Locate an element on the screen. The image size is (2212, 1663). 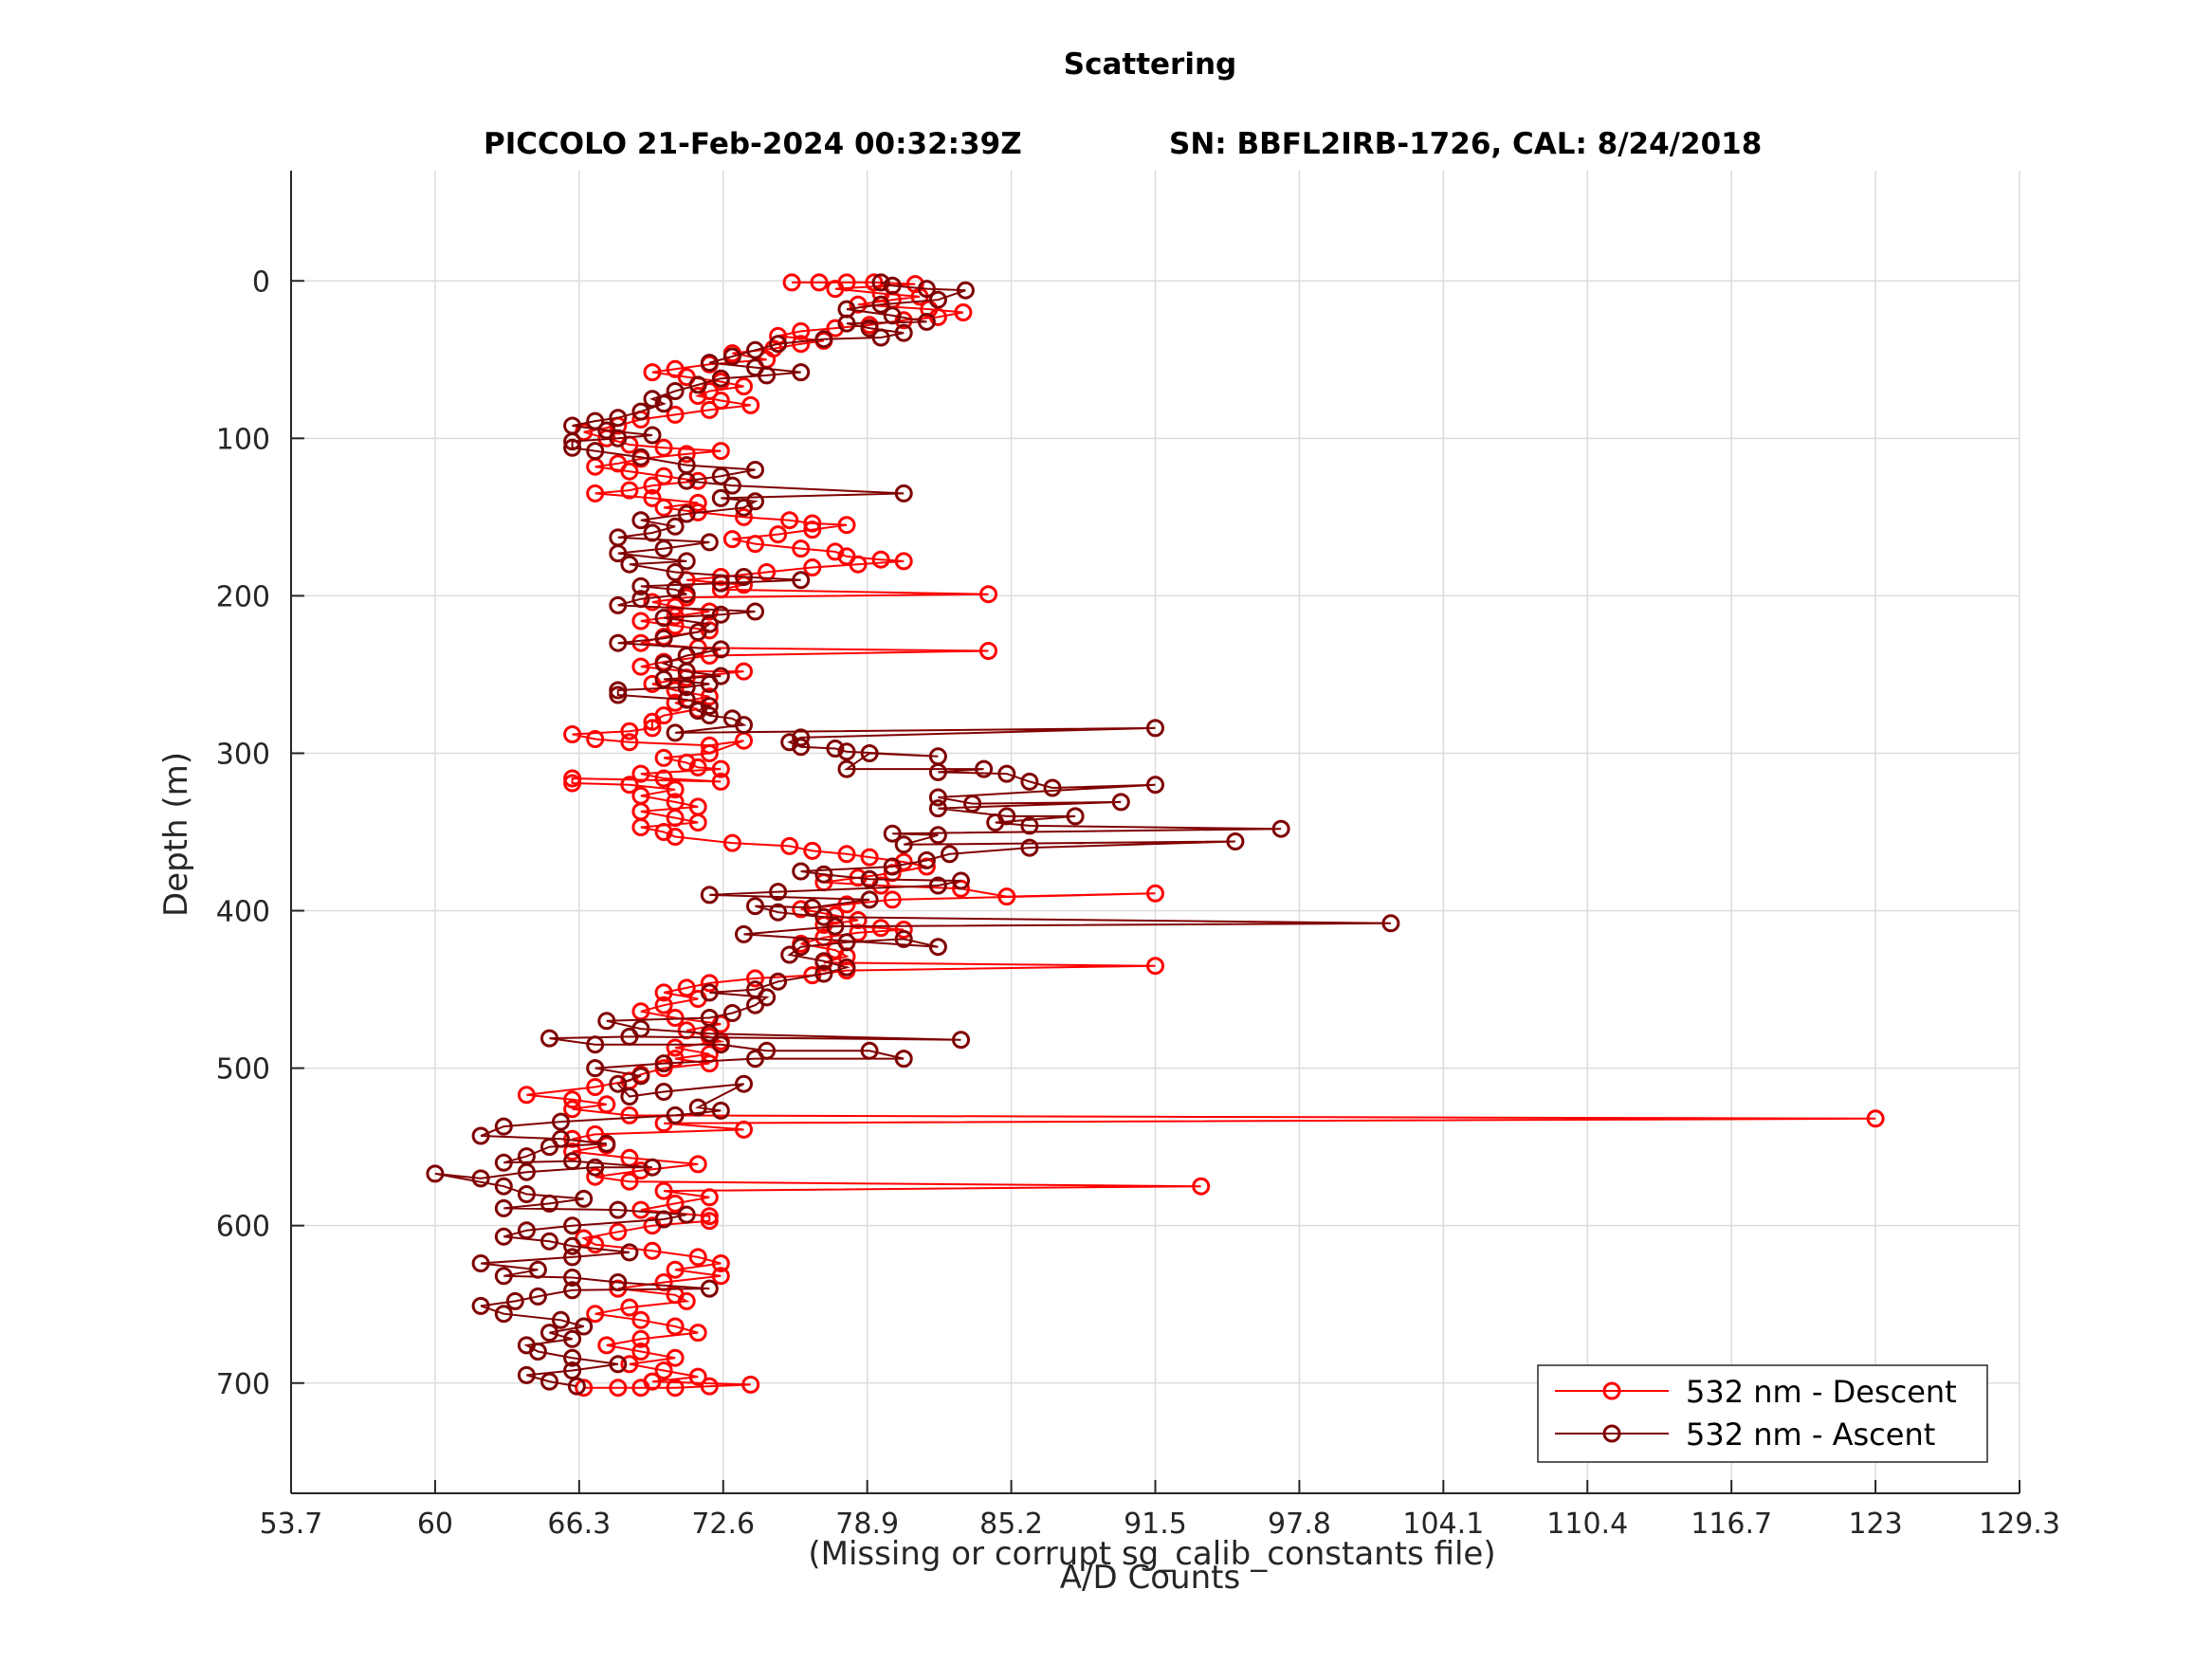
legend-box is located at coordinates (1762, 1413).